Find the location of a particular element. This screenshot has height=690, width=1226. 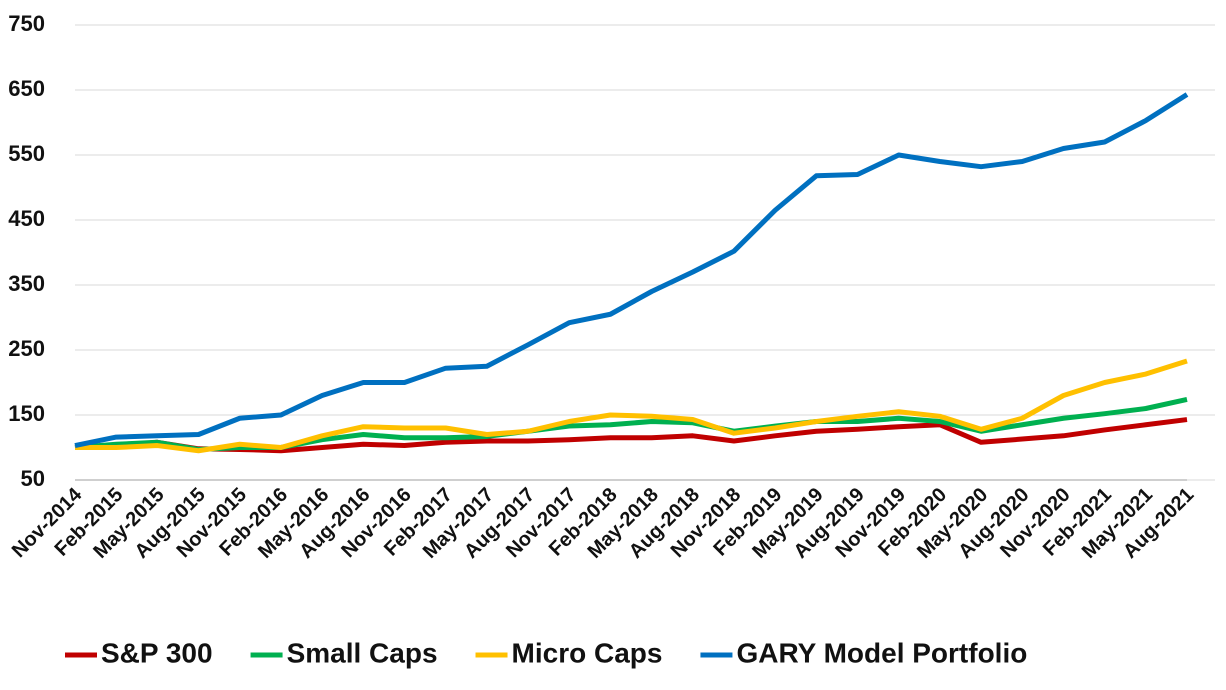

y-tick-label: 550 is located at coordinates (26, 153).